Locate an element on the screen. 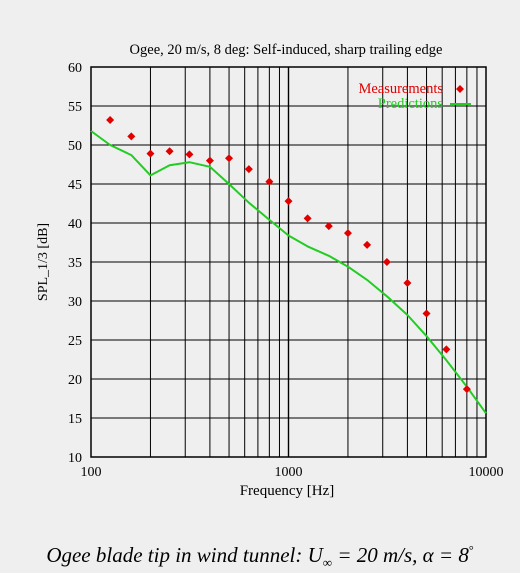  y-tick-label: 60 is located at coordinates (75, 68).